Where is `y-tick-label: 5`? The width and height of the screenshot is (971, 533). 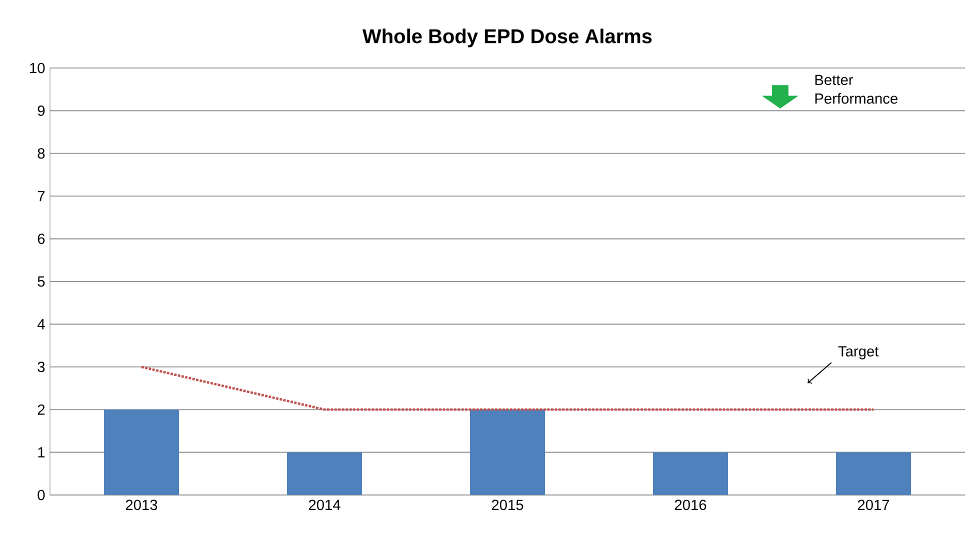 y-tick-label: 5 is located at coordinates (41, 281).